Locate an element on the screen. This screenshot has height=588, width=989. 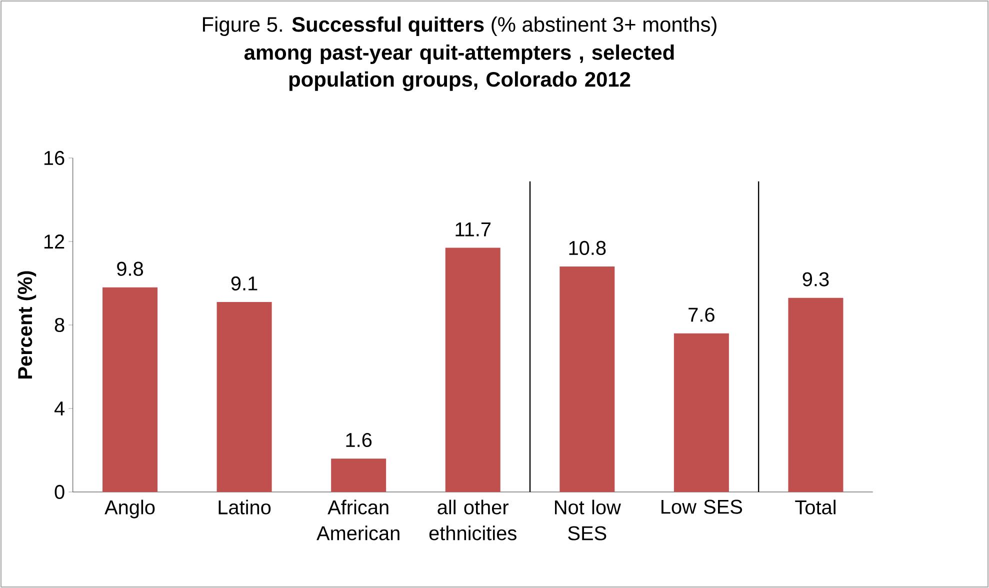
data-label: 9.3 is located at coordinates (815, 279).